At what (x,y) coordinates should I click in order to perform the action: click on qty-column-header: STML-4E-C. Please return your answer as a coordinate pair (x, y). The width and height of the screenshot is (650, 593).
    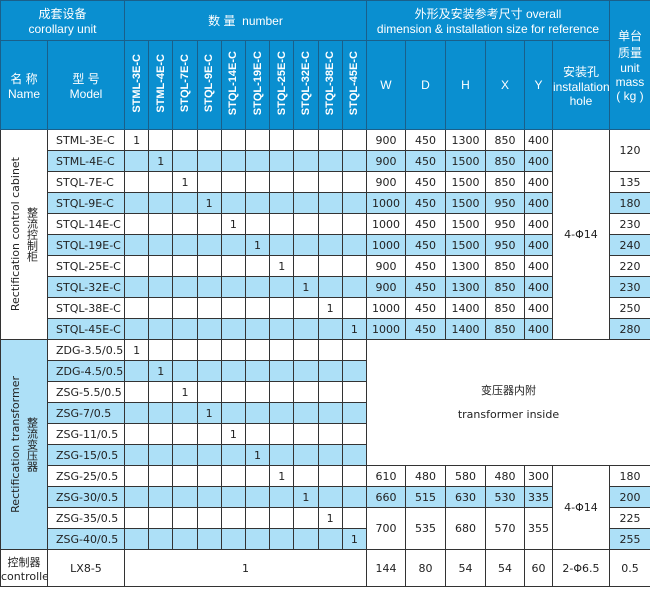
    Looking at the image, I should click on (161, 85).